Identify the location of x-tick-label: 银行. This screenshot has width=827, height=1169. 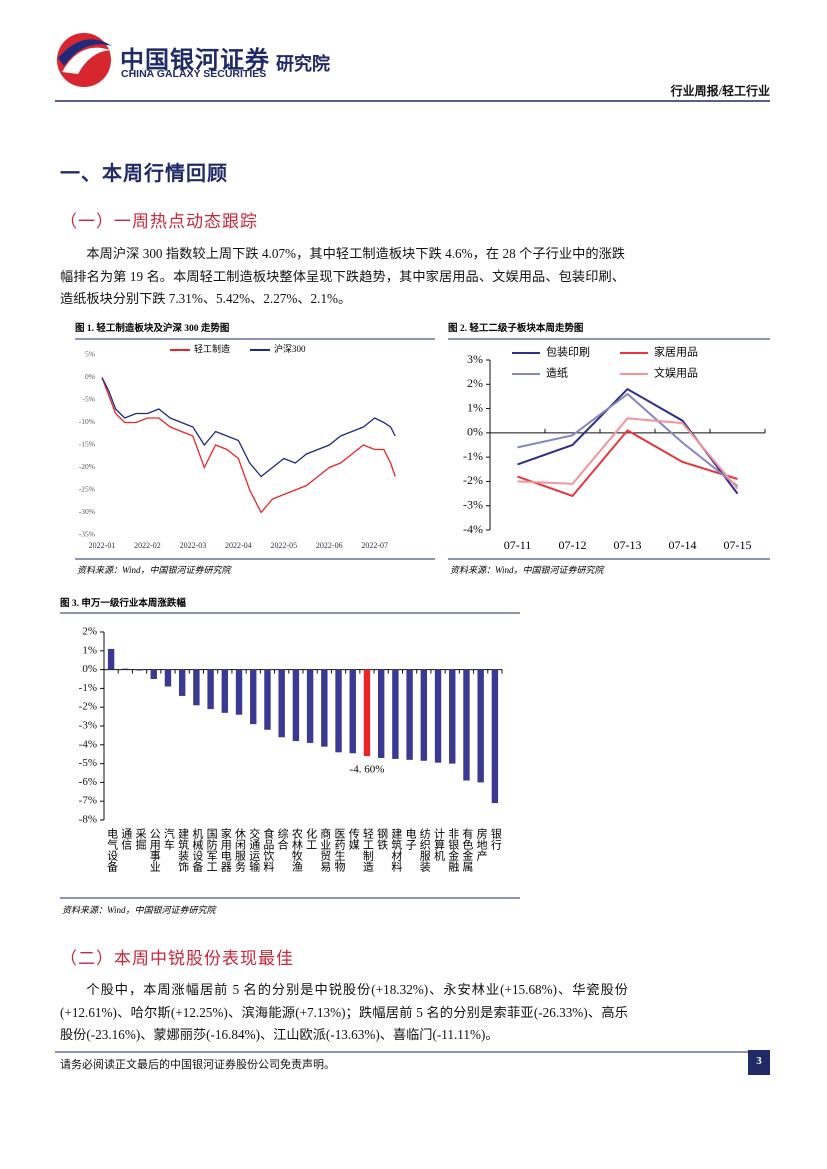
(495, 839).